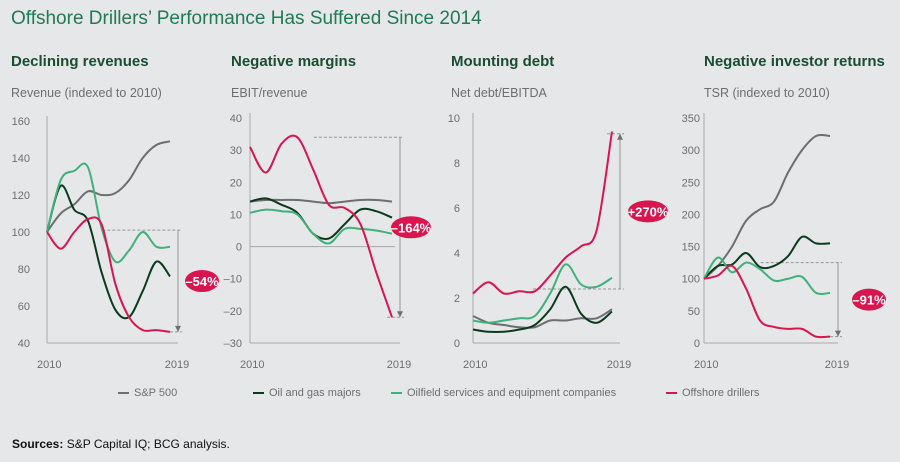 Image resolution: width=900 pixels, height=462 pixels. Describe the element at coordinates (457, 209) in the screenshot. I see `y-tick-label: 6` at that location.